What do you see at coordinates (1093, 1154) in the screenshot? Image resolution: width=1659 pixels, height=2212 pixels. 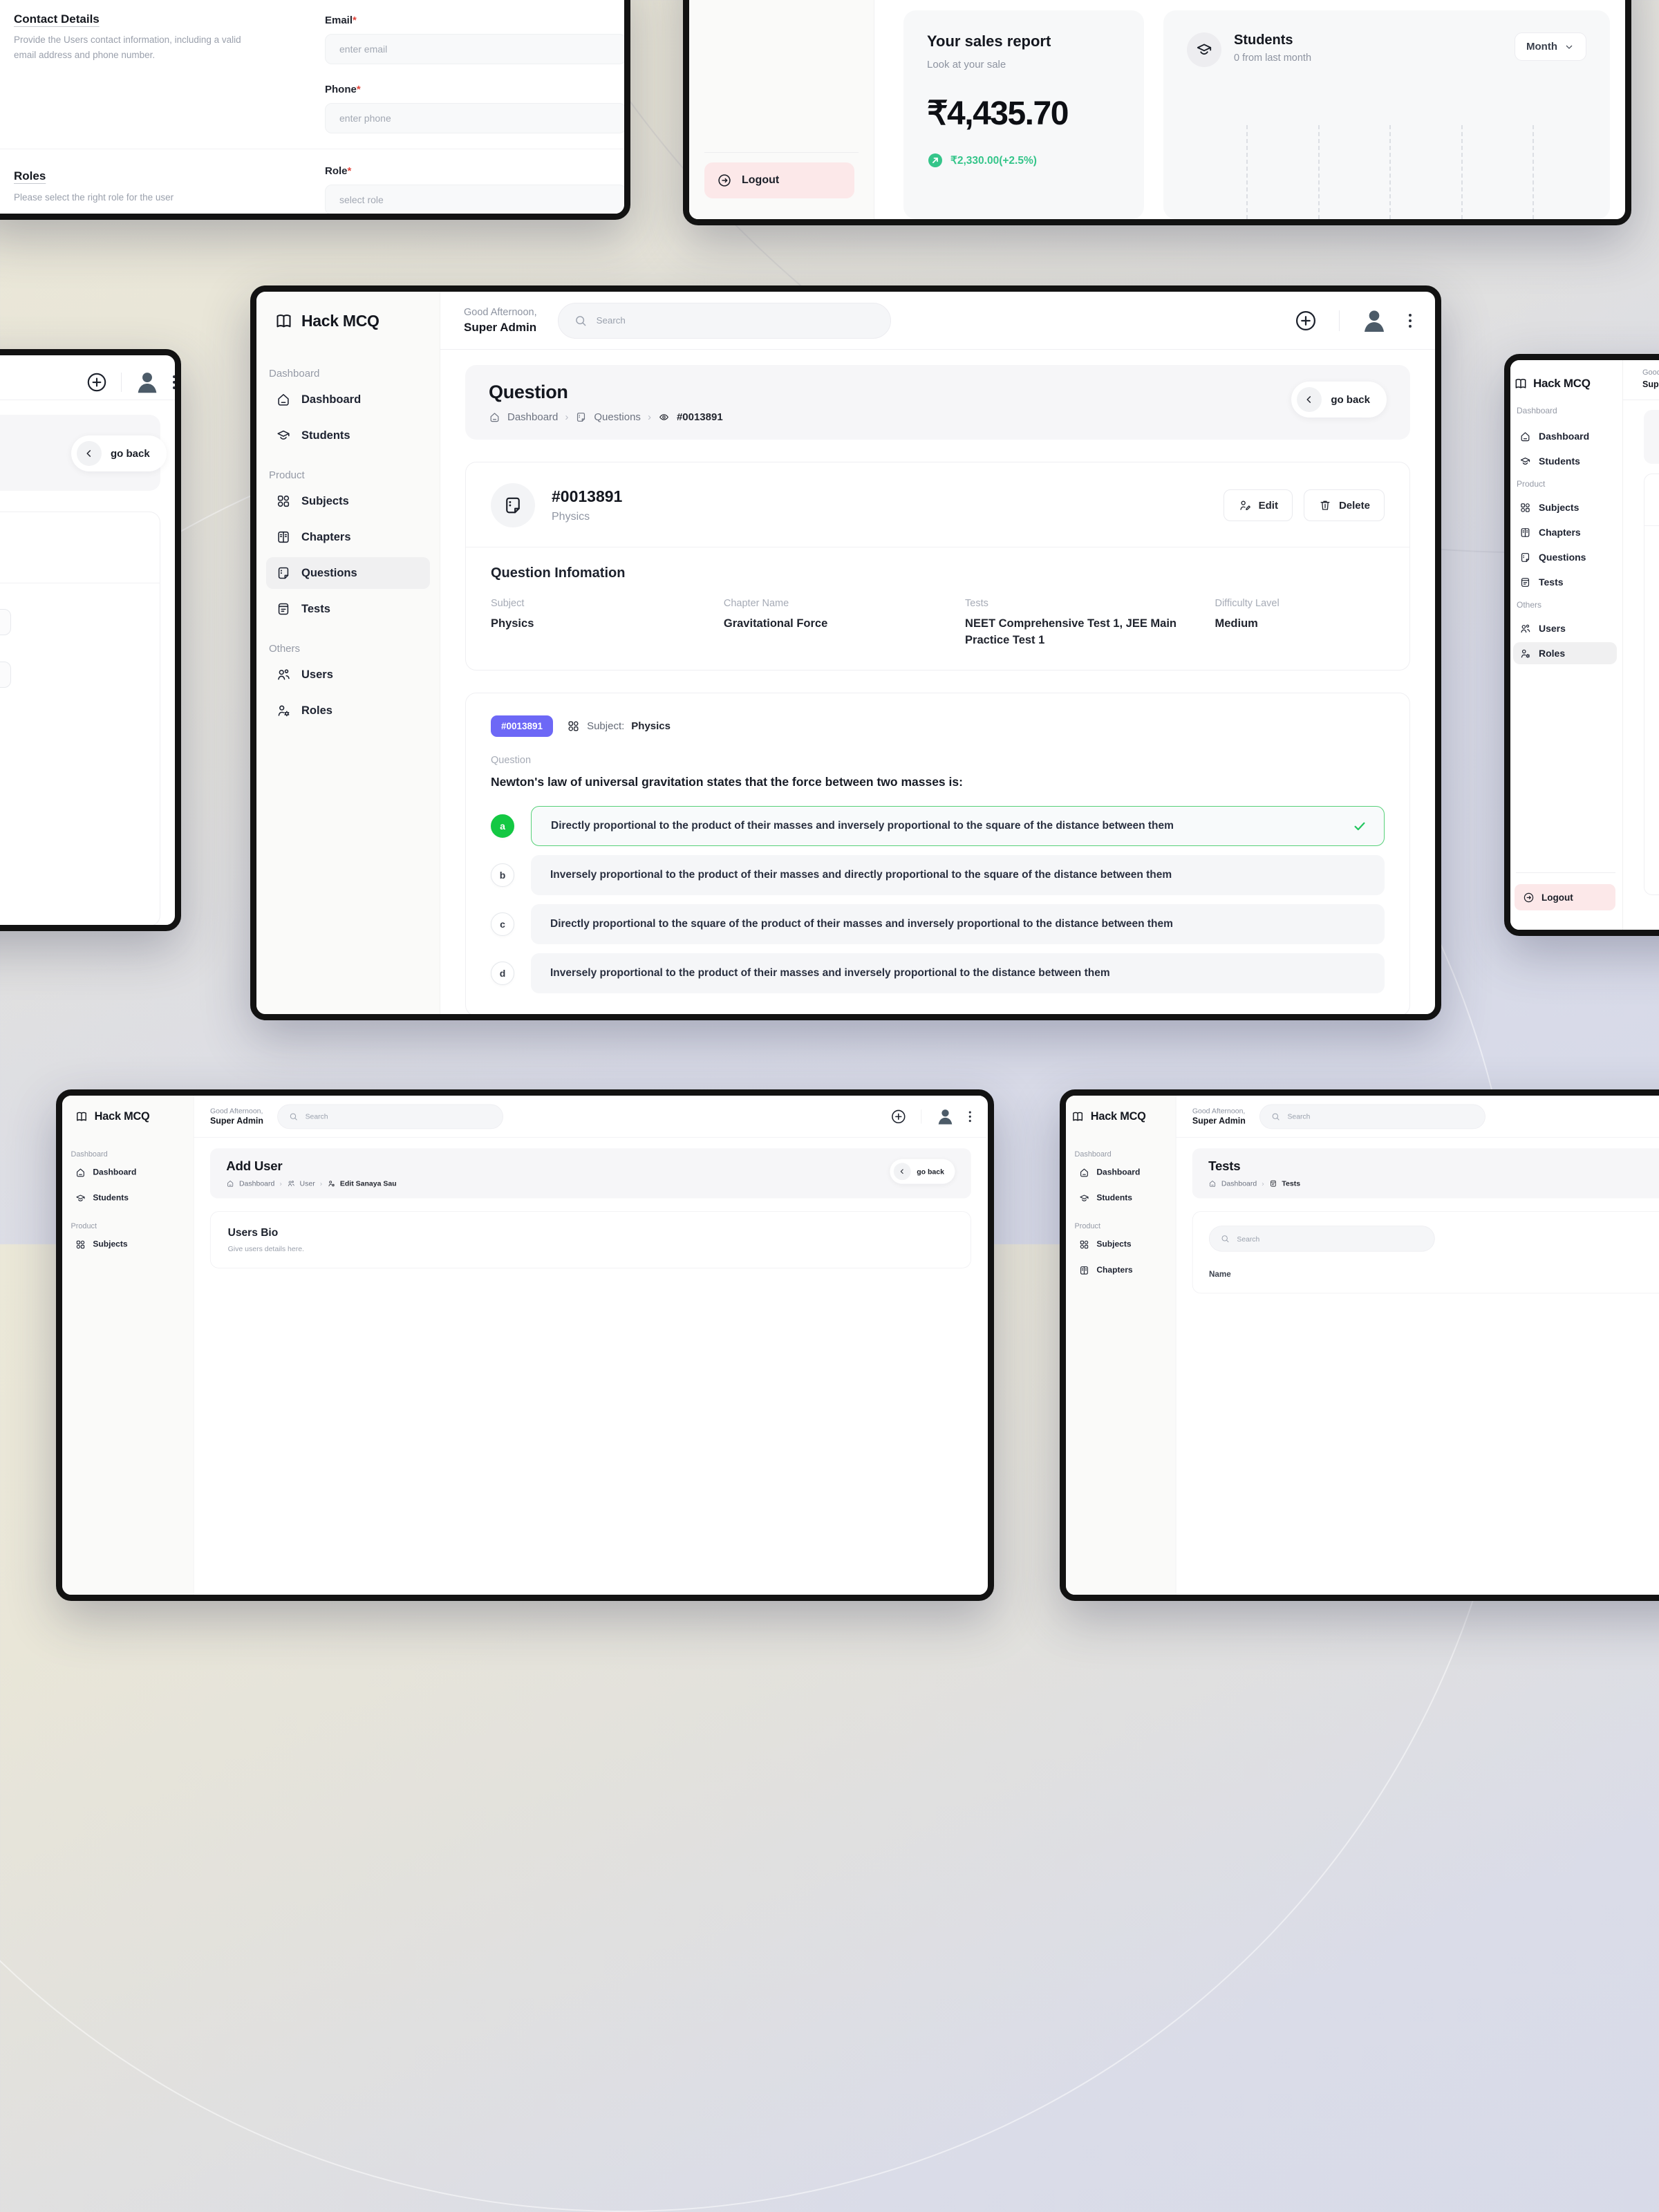 I see `sidebar-section-dashboard: Dashboard` at bounding box center [1093, 1154].